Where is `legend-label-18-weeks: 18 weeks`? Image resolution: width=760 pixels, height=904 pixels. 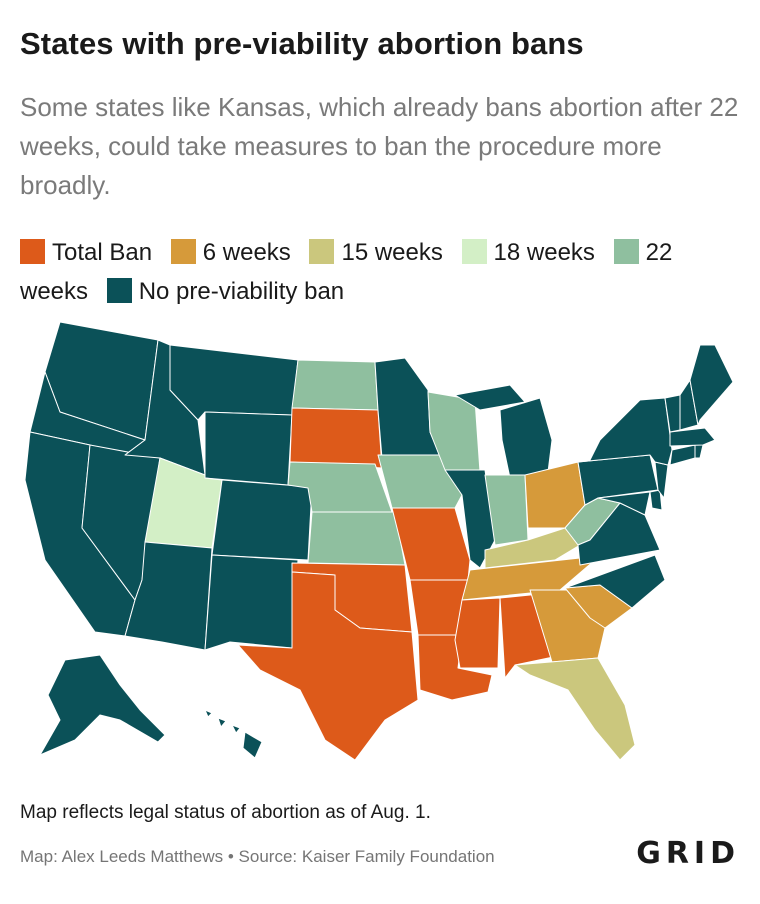
legend-label-18-weeks: 18 weeks is located at coordinates (544, 252).